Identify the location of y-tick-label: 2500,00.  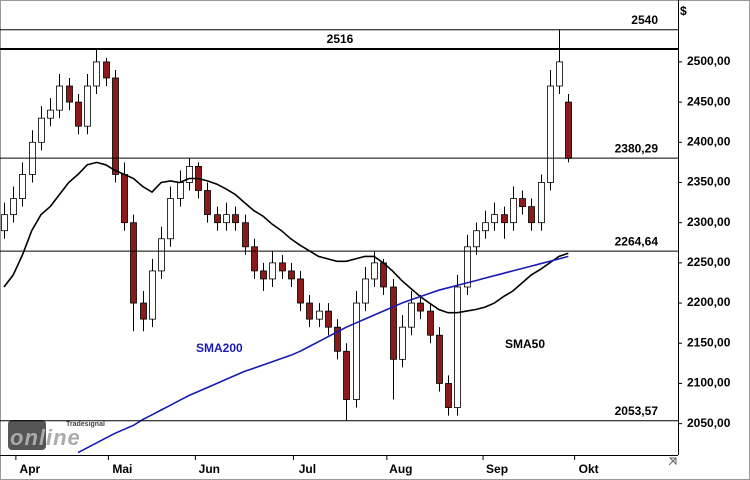
(709, 61).